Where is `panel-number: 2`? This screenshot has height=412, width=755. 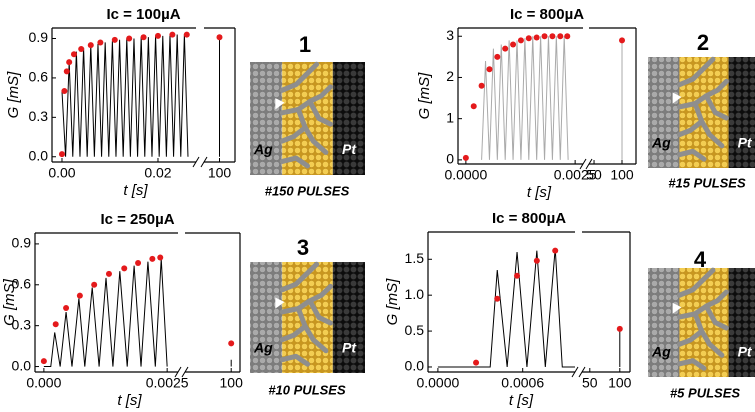
panel-number: 2 is located at coordinates (703, 42).